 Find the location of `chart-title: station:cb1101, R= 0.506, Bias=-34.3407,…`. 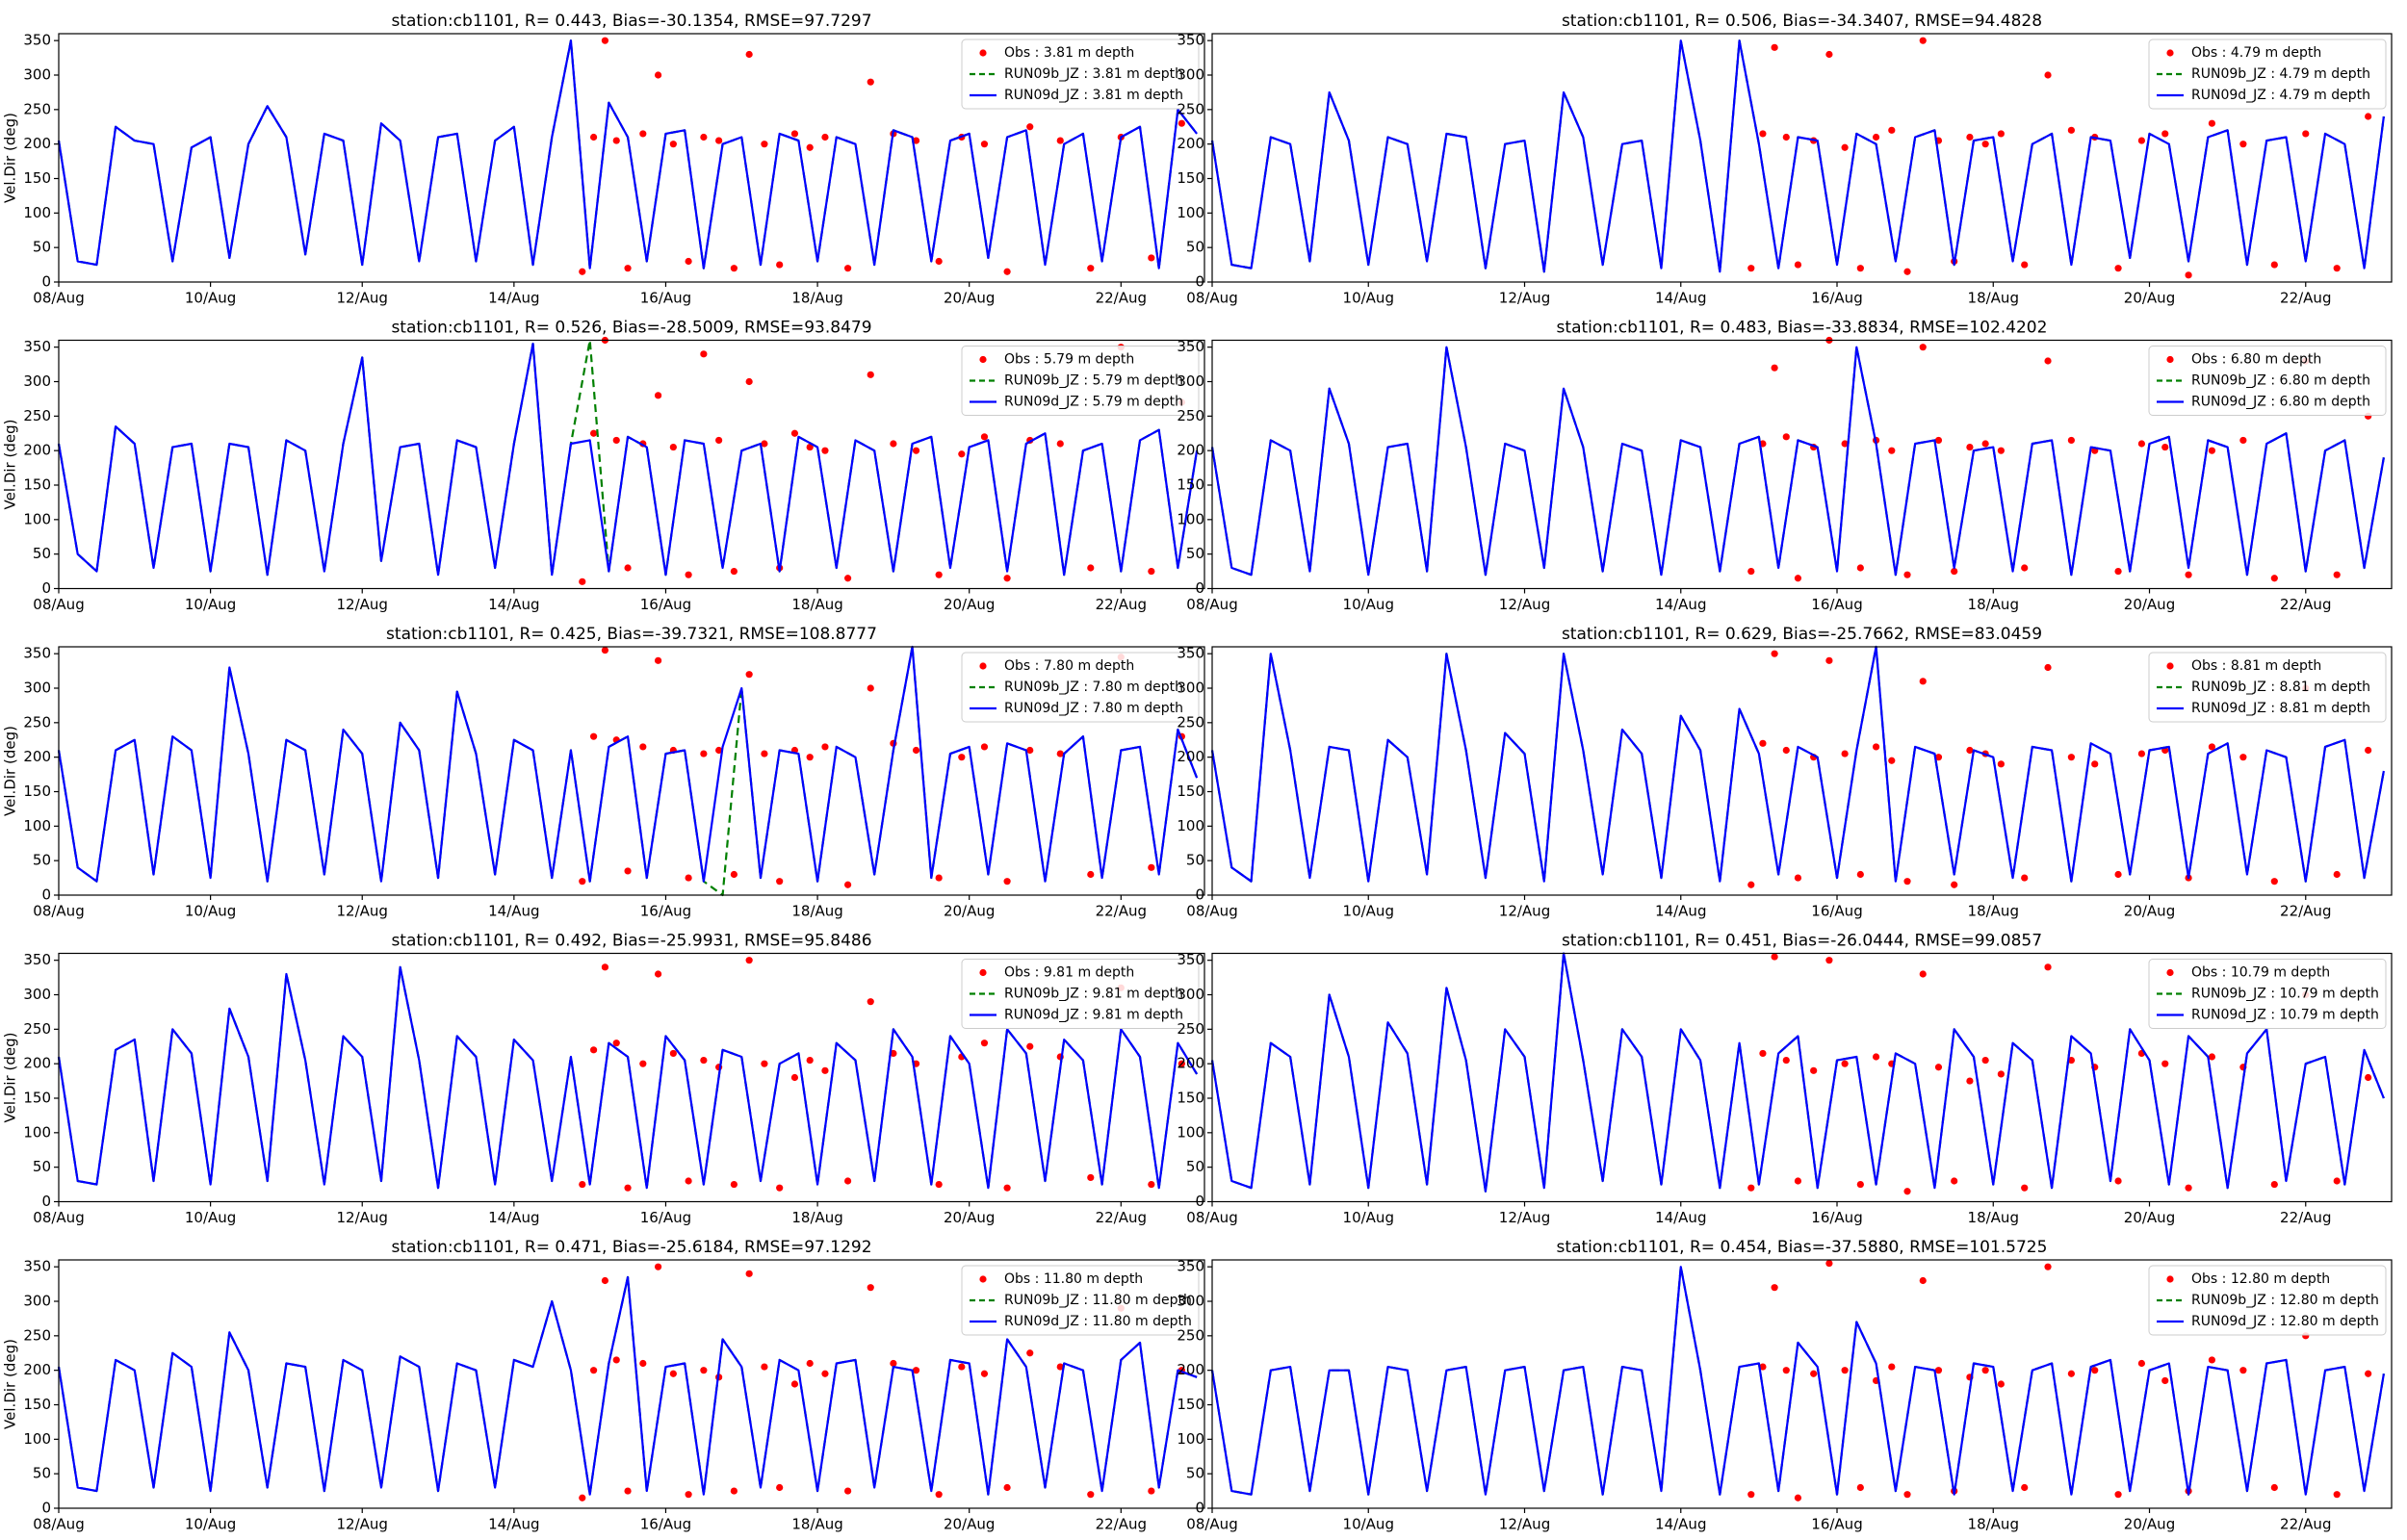

chart-title: station:cb1101, R= 0.506, Bias=-34.3407,… is located at coordinates (1802, 21).